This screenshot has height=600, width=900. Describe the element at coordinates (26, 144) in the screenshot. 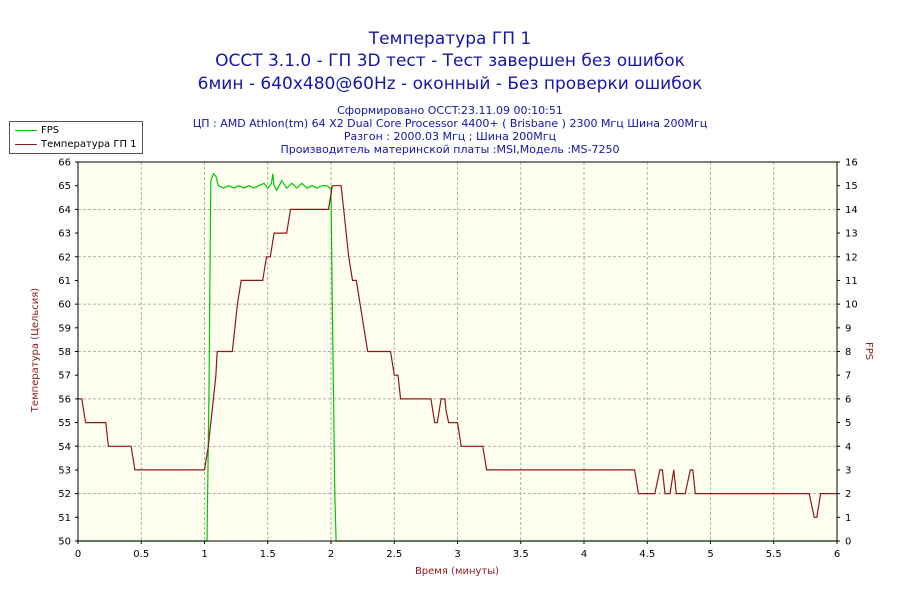

I see `legend-swatch-temp` at that location.